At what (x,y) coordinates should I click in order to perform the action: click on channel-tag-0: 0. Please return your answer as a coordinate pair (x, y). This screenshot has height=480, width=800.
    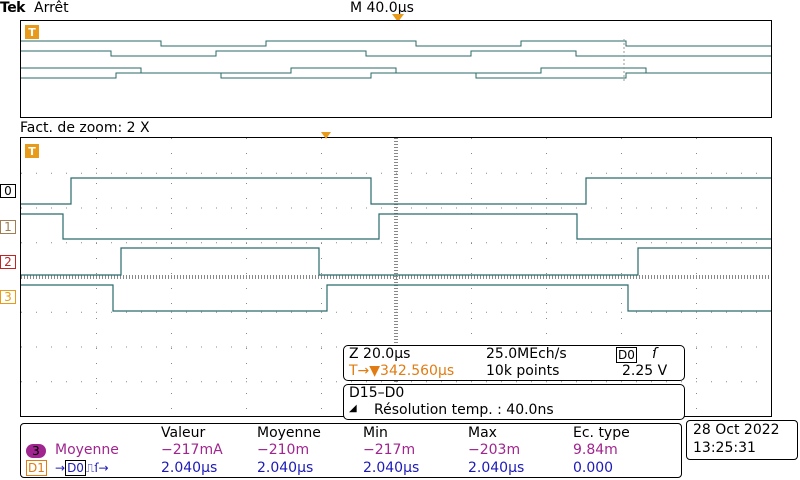
    Looking at the image, I should click on (8, 191).